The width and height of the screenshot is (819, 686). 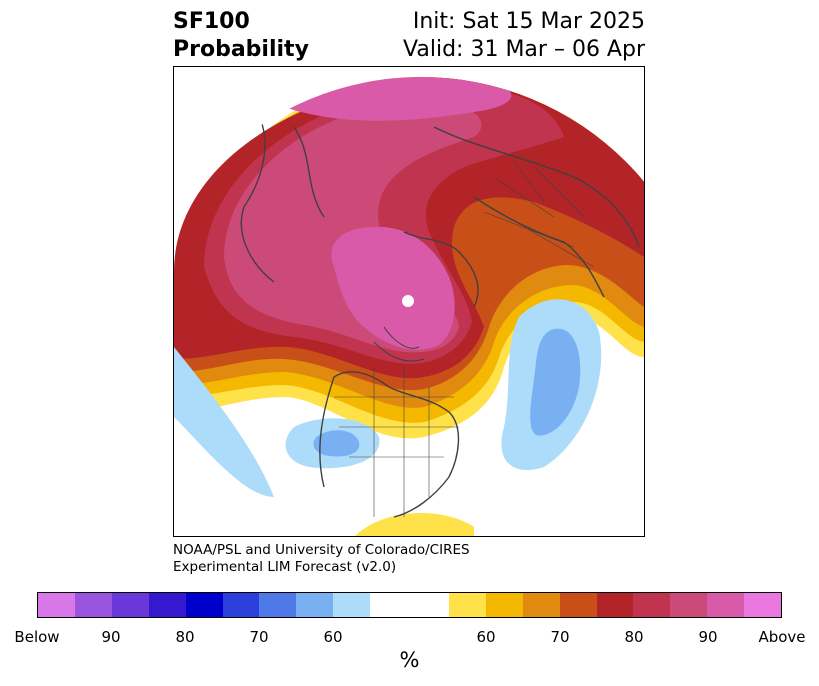 I want to click on coastline-eurasia, so click(x=536, y=212).